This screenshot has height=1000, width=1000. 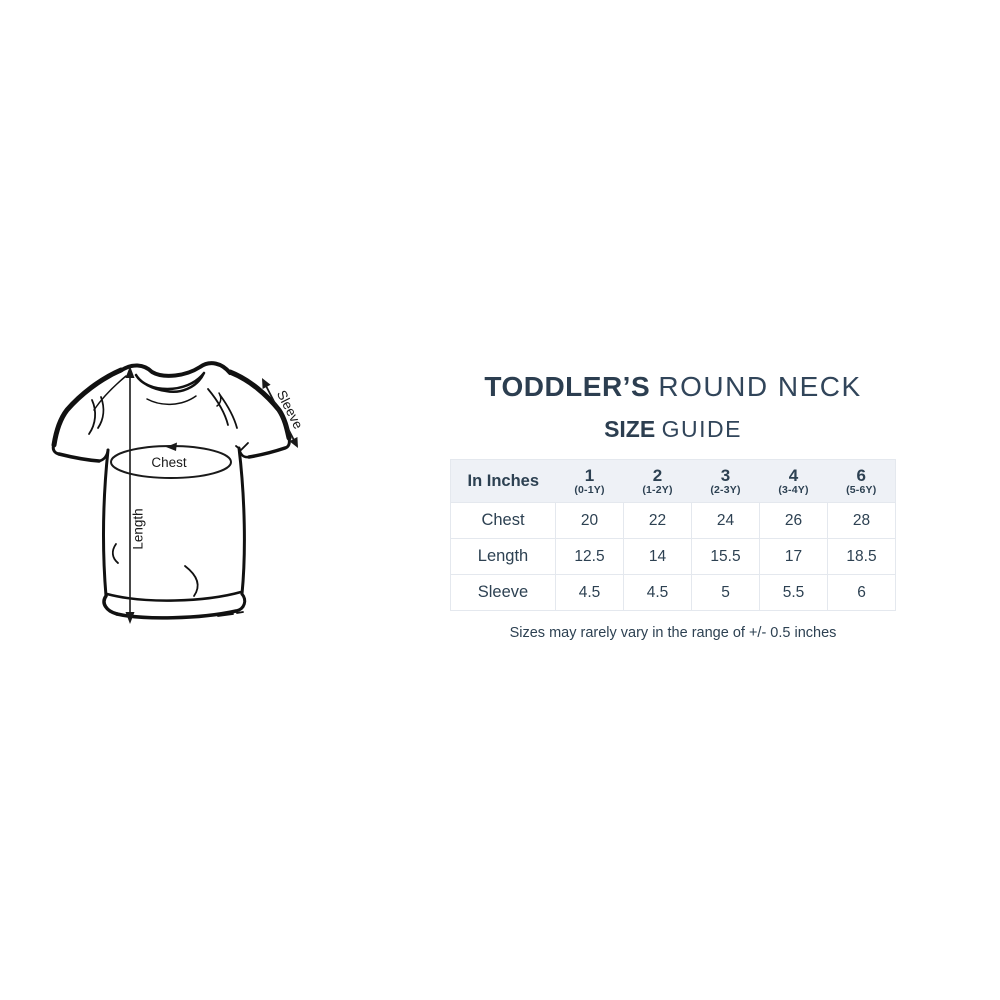 I want to click on size-age-range: (3-4Y), so click(x=793, y=489).